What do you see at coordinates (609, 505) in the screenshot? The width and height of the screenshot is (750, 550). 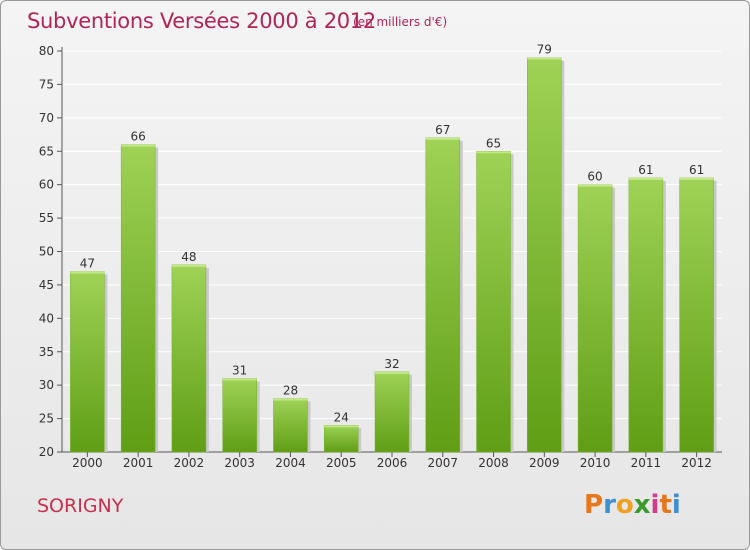 I see `logo-letter: r` at bounding box center [609, 505].